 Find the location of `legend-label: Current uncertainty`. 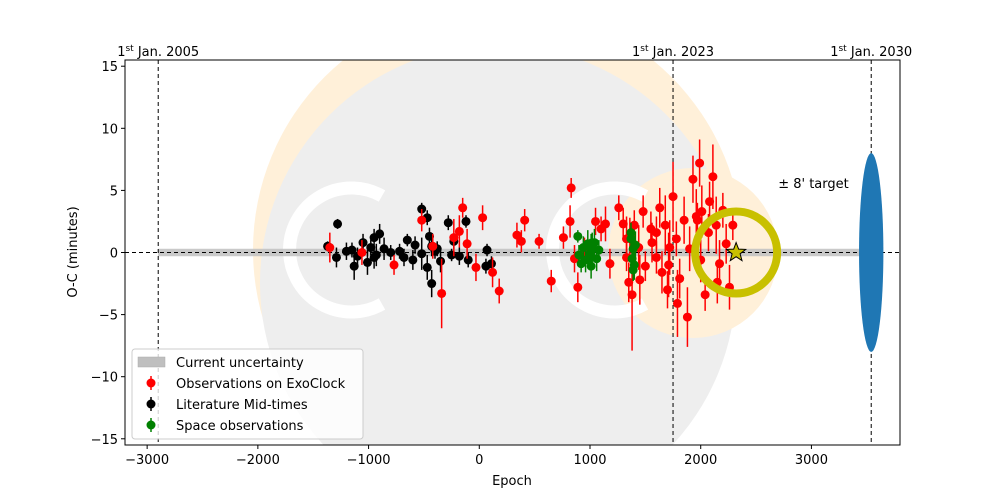

legend-label: Current uncertainty is located at coordinates (240, 363).